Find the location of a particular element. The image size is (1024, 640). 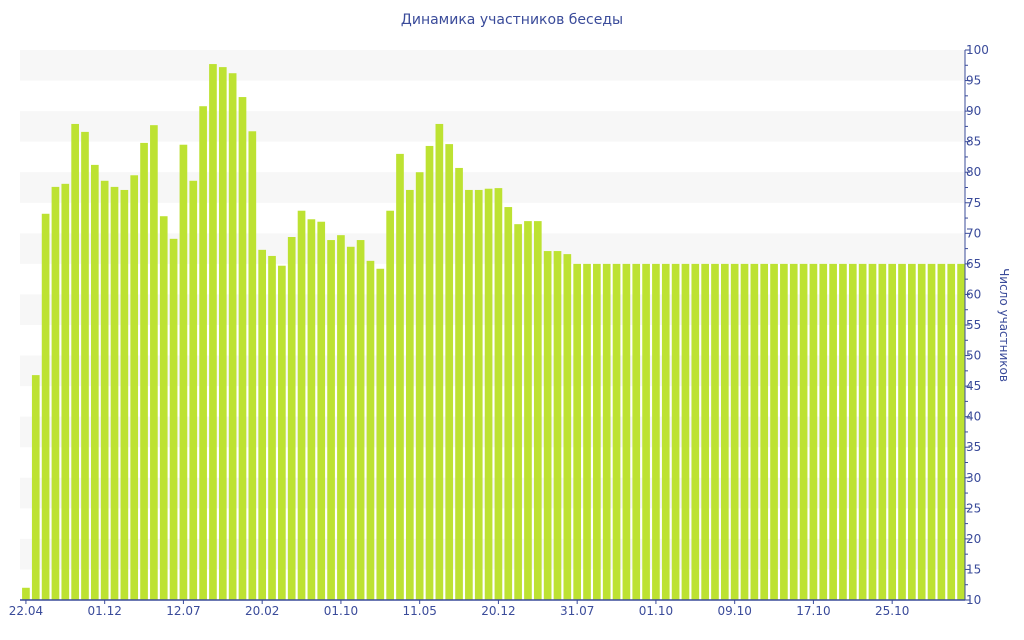

x-tick-label: 11.05 is located at coordinates (419, 611).